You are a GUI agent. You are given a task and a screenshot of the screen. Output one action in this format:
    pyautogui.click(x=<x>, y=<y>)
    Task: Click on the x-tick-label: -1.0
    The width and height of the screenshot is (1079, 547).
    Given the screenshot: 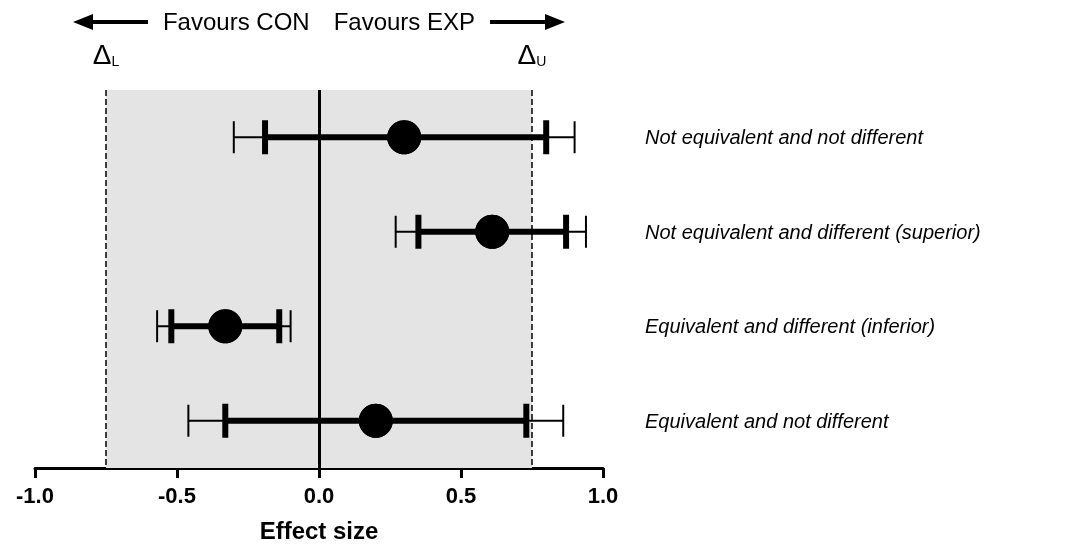 What is the action you would take?
    pyautogui.click(x=35, y=495)
    